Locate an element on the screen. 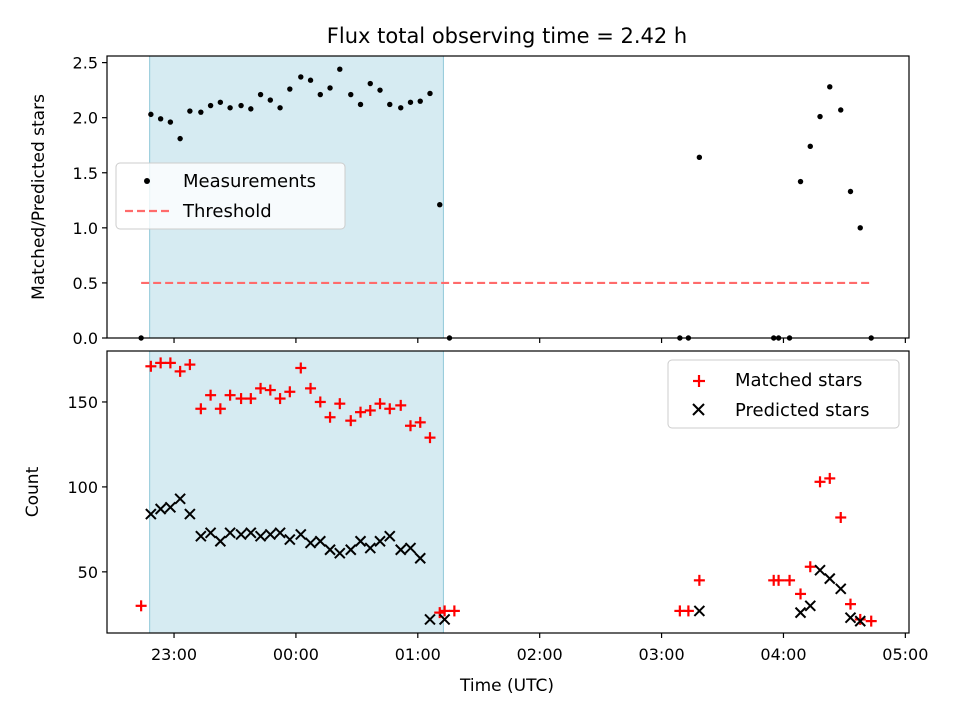  predicted-stars-points is located at coordinates (505, 560).